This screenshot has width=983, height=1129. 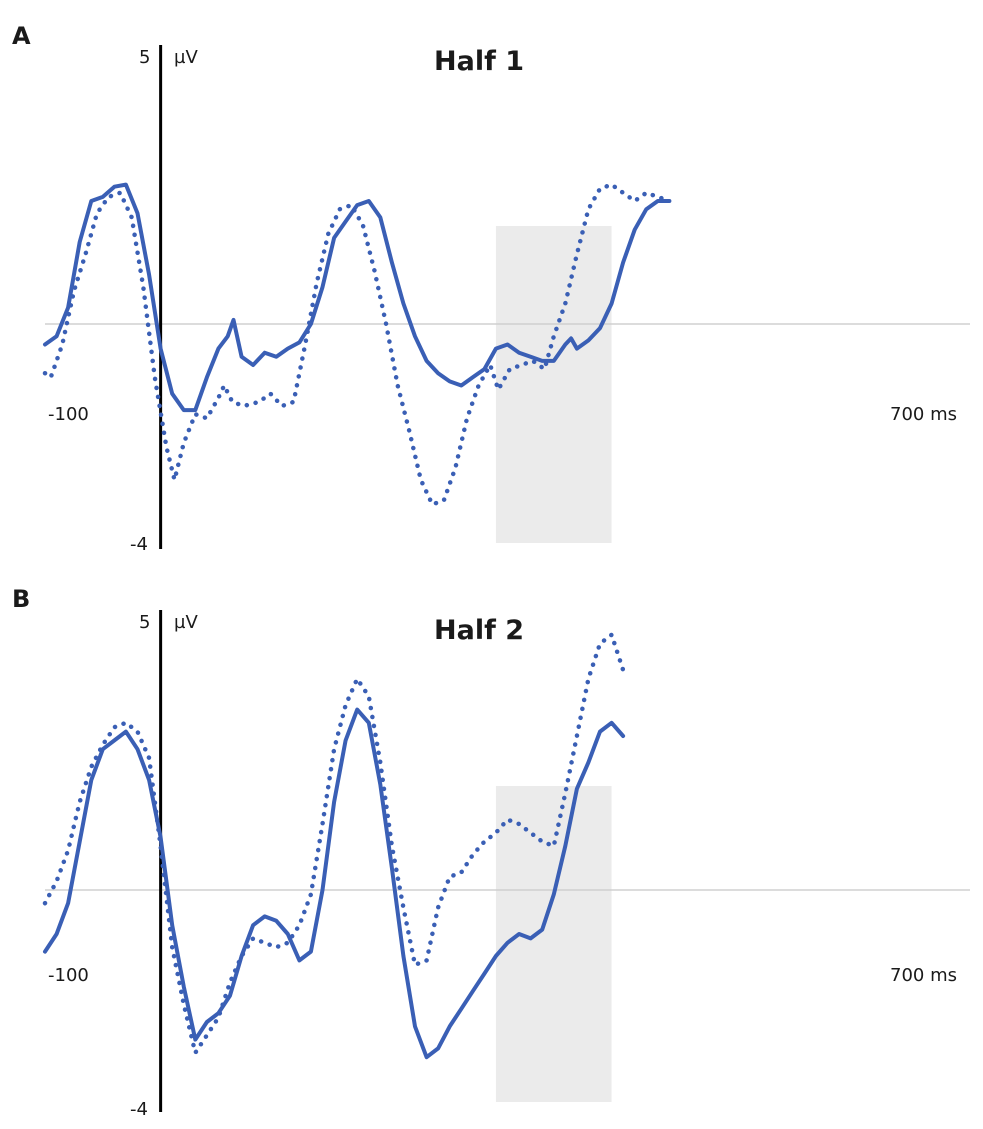 I want to click on y-axis-label-a: µV, so click(x=186, y=57).